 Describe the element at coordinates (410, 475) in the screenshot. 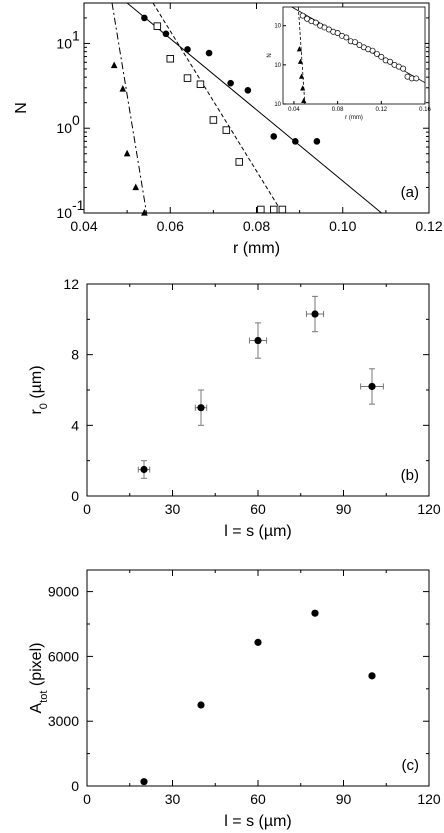

I see `panel-label-b: (b)` at that location.